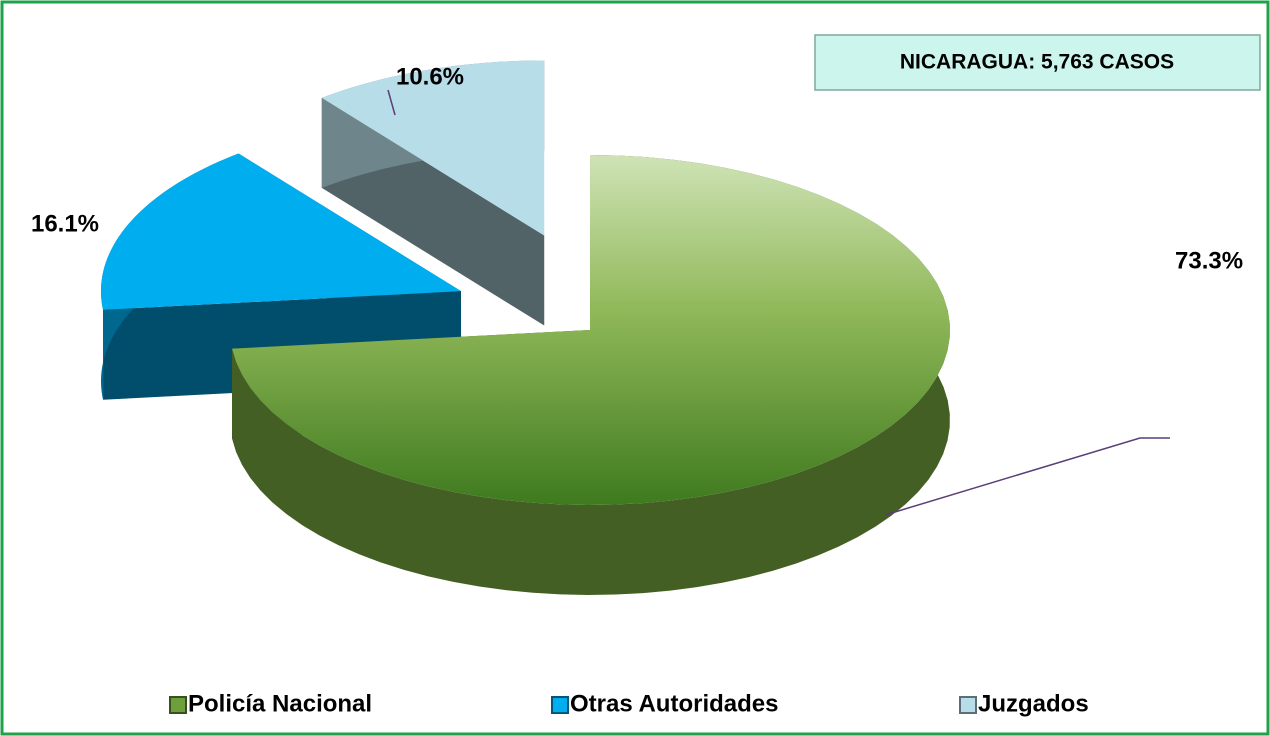 The width and height of the screenshot is (1270, 736). Describe the element at coordinates (430, 76) in the screenshot. I see `data-label: 10.6%` at that location.